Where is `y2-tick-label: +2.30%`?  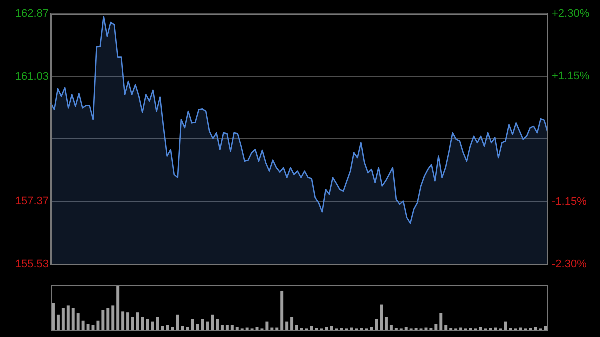
y2-tick-label: +2.30% is located at coordinates (571, 14).